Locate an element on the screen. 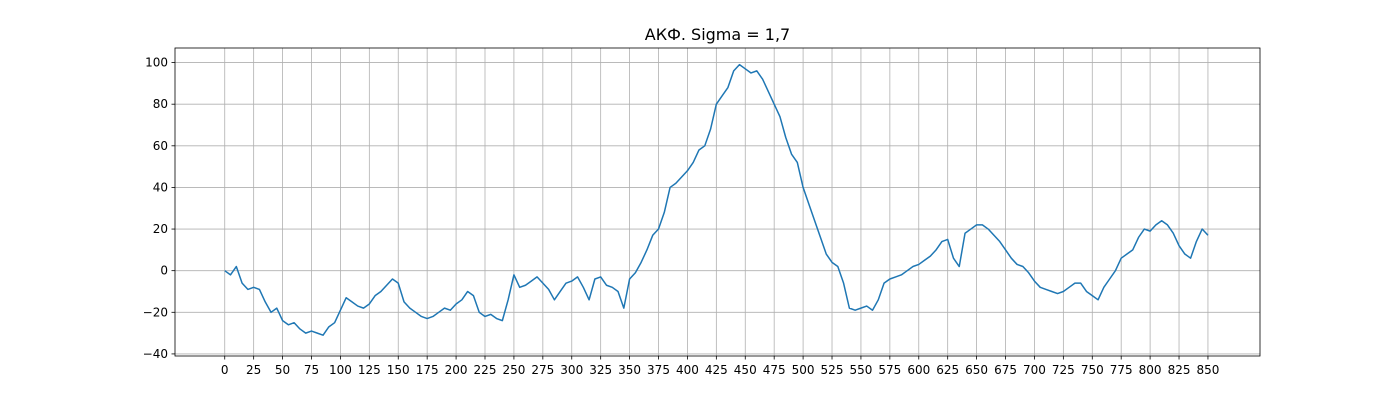 The width and height of the screenshot is (1400, 400). x-tick-label: 275 is located at coordinates (542, 370).